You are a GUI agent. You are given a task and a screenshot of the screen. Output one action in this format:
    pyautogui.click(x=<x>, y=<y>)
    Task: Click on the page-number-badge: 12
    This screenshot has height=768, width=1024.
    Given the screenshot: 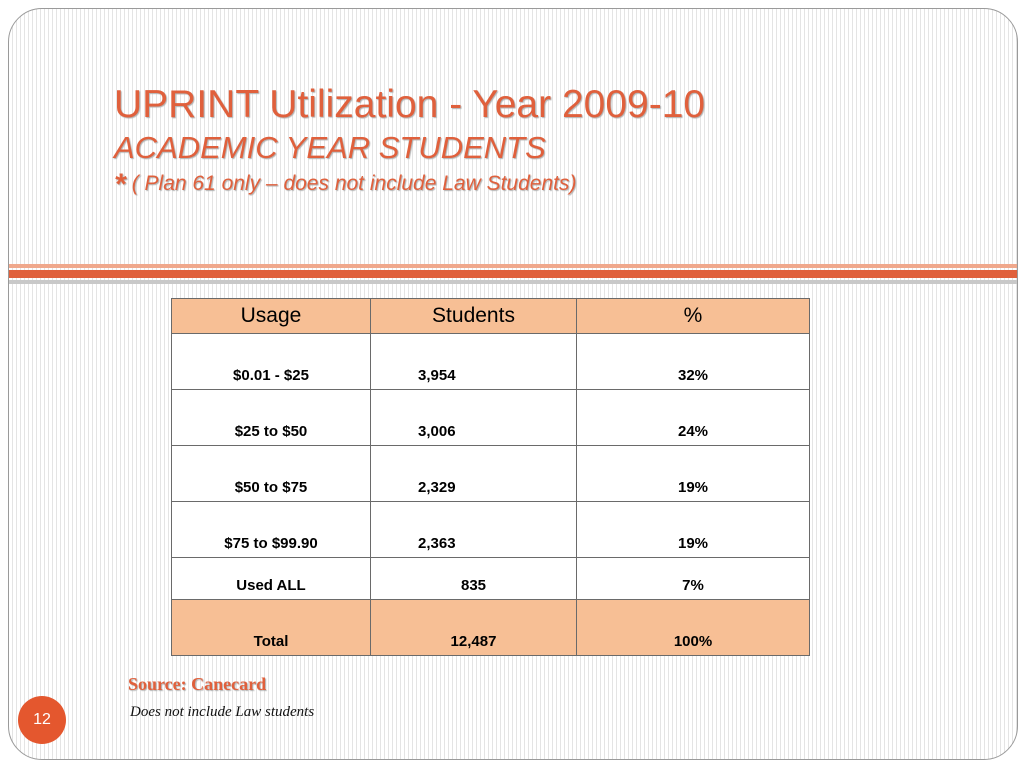 What is the action you would take?
    pyautogui.click(x=42, y=720)
    